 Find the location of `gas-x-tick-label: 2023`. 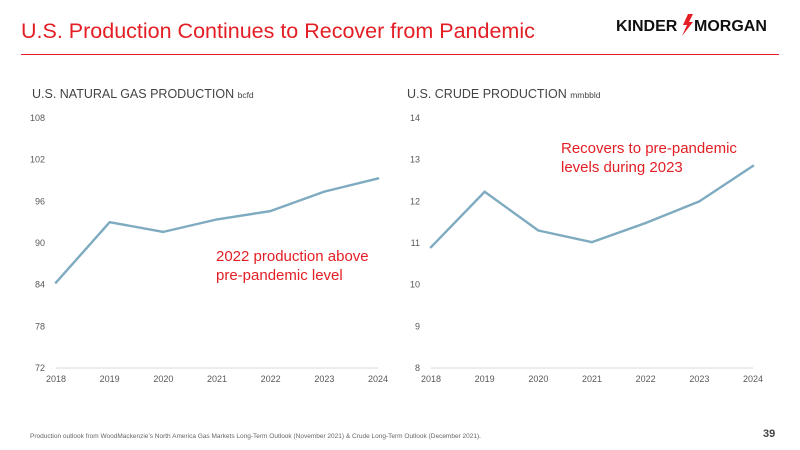

gas-x-tick-label: 2023 is located at coordinates (324, 379).